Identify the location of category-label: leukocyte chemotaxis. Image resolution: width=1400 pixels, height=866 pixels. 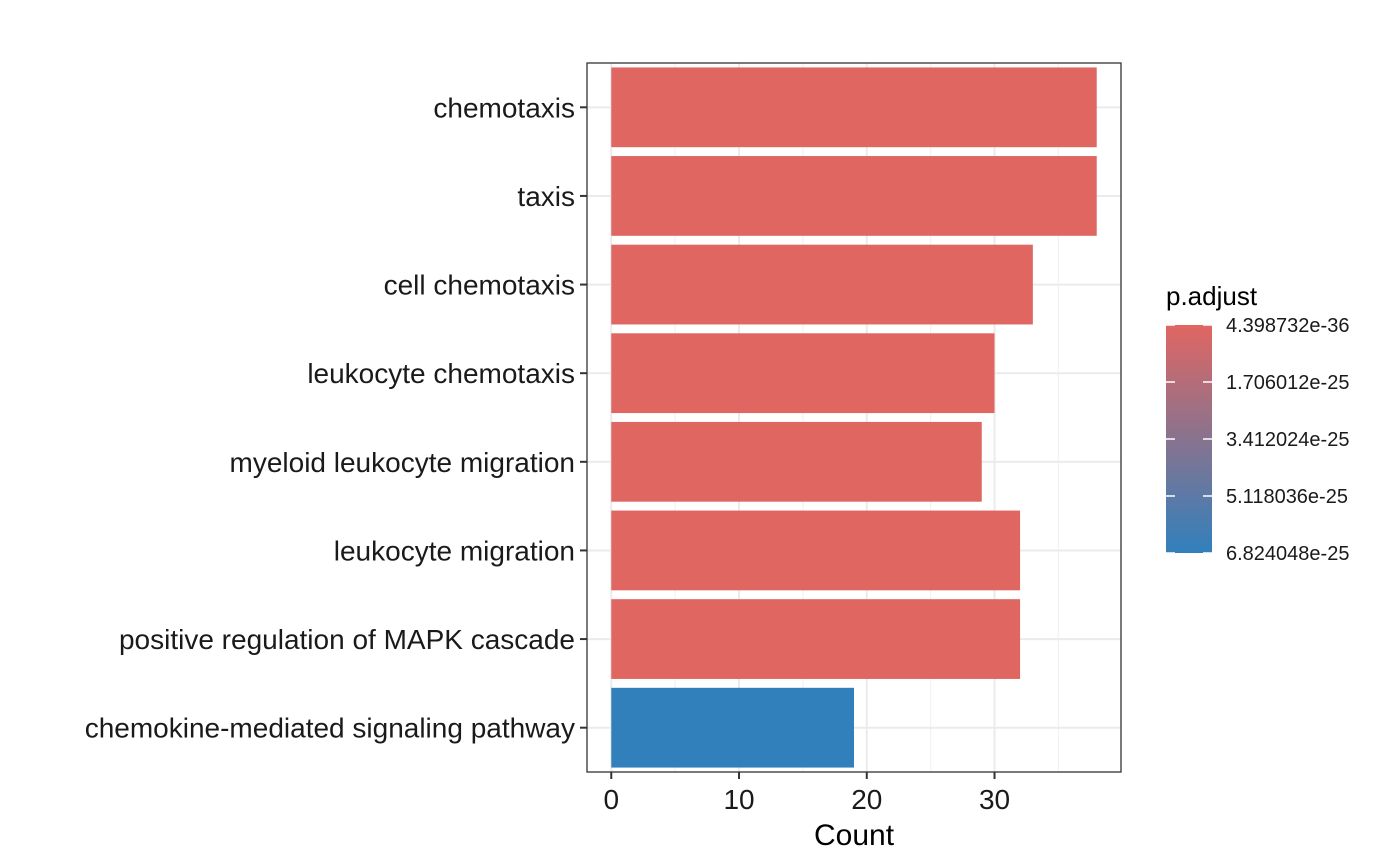
(441, 373).